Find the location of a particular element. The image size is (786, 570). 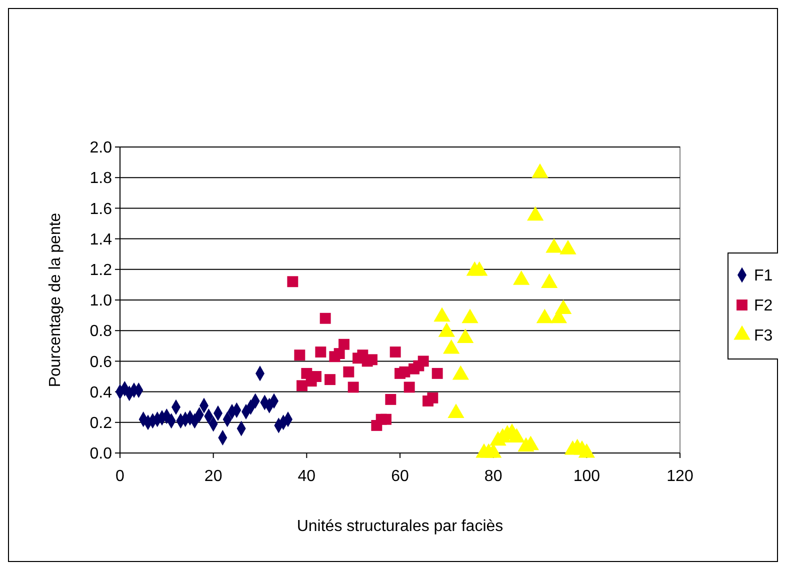

y-tick-label: 0.8 is located at coordinates (101, 331).